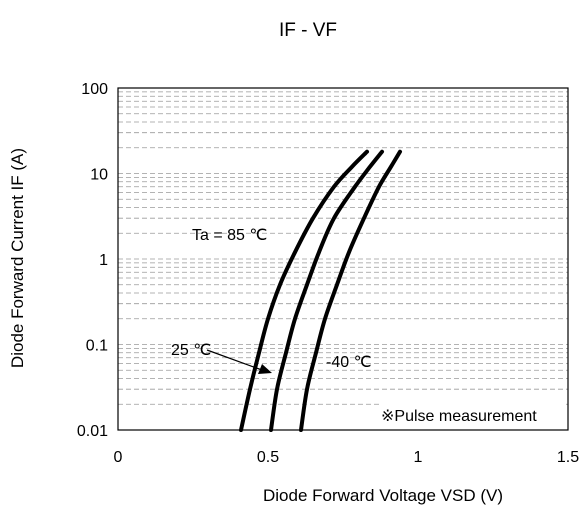  Describe the element at coordinates (97, 346) in the screenshot. I see `y-tick-label: 0.1` at that location.